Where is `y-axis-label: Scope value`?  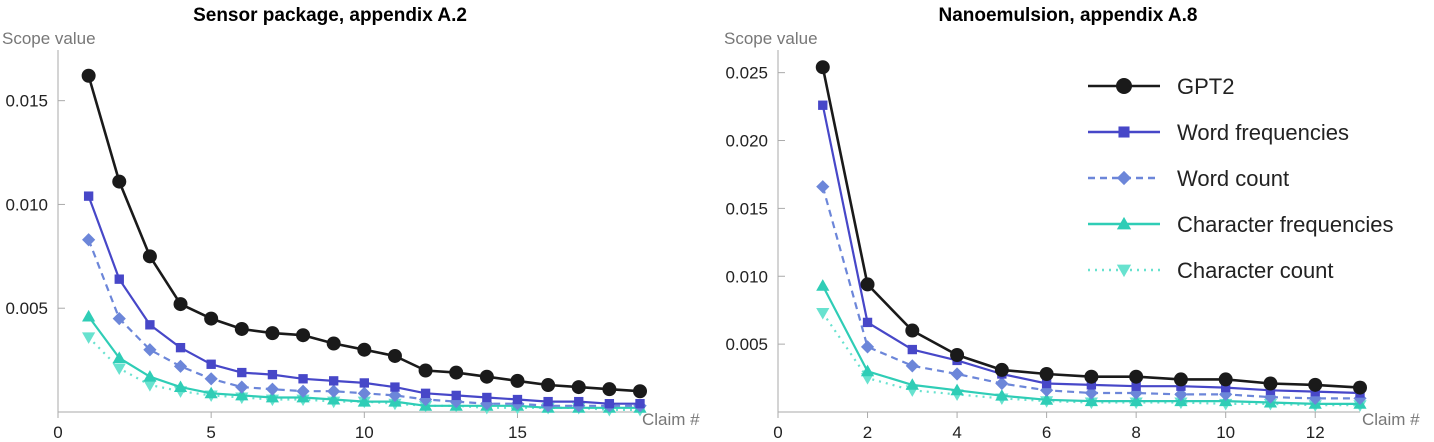 y-axis-label: Scope value is located at coordinates (771, 38).